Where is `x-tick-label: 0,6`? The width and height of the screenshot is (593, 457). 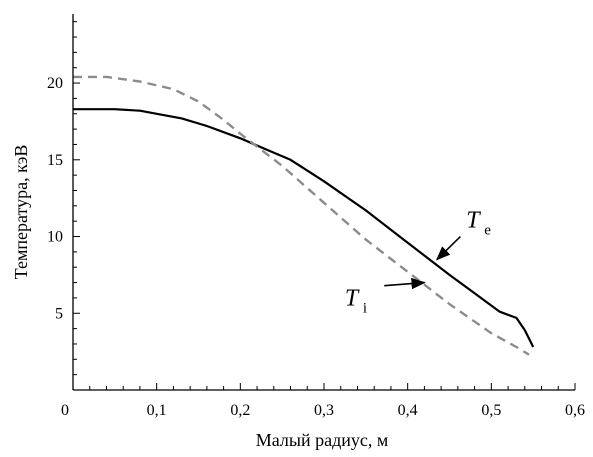
x-tick-label: 0,6 is located at coordinates (575, 410).